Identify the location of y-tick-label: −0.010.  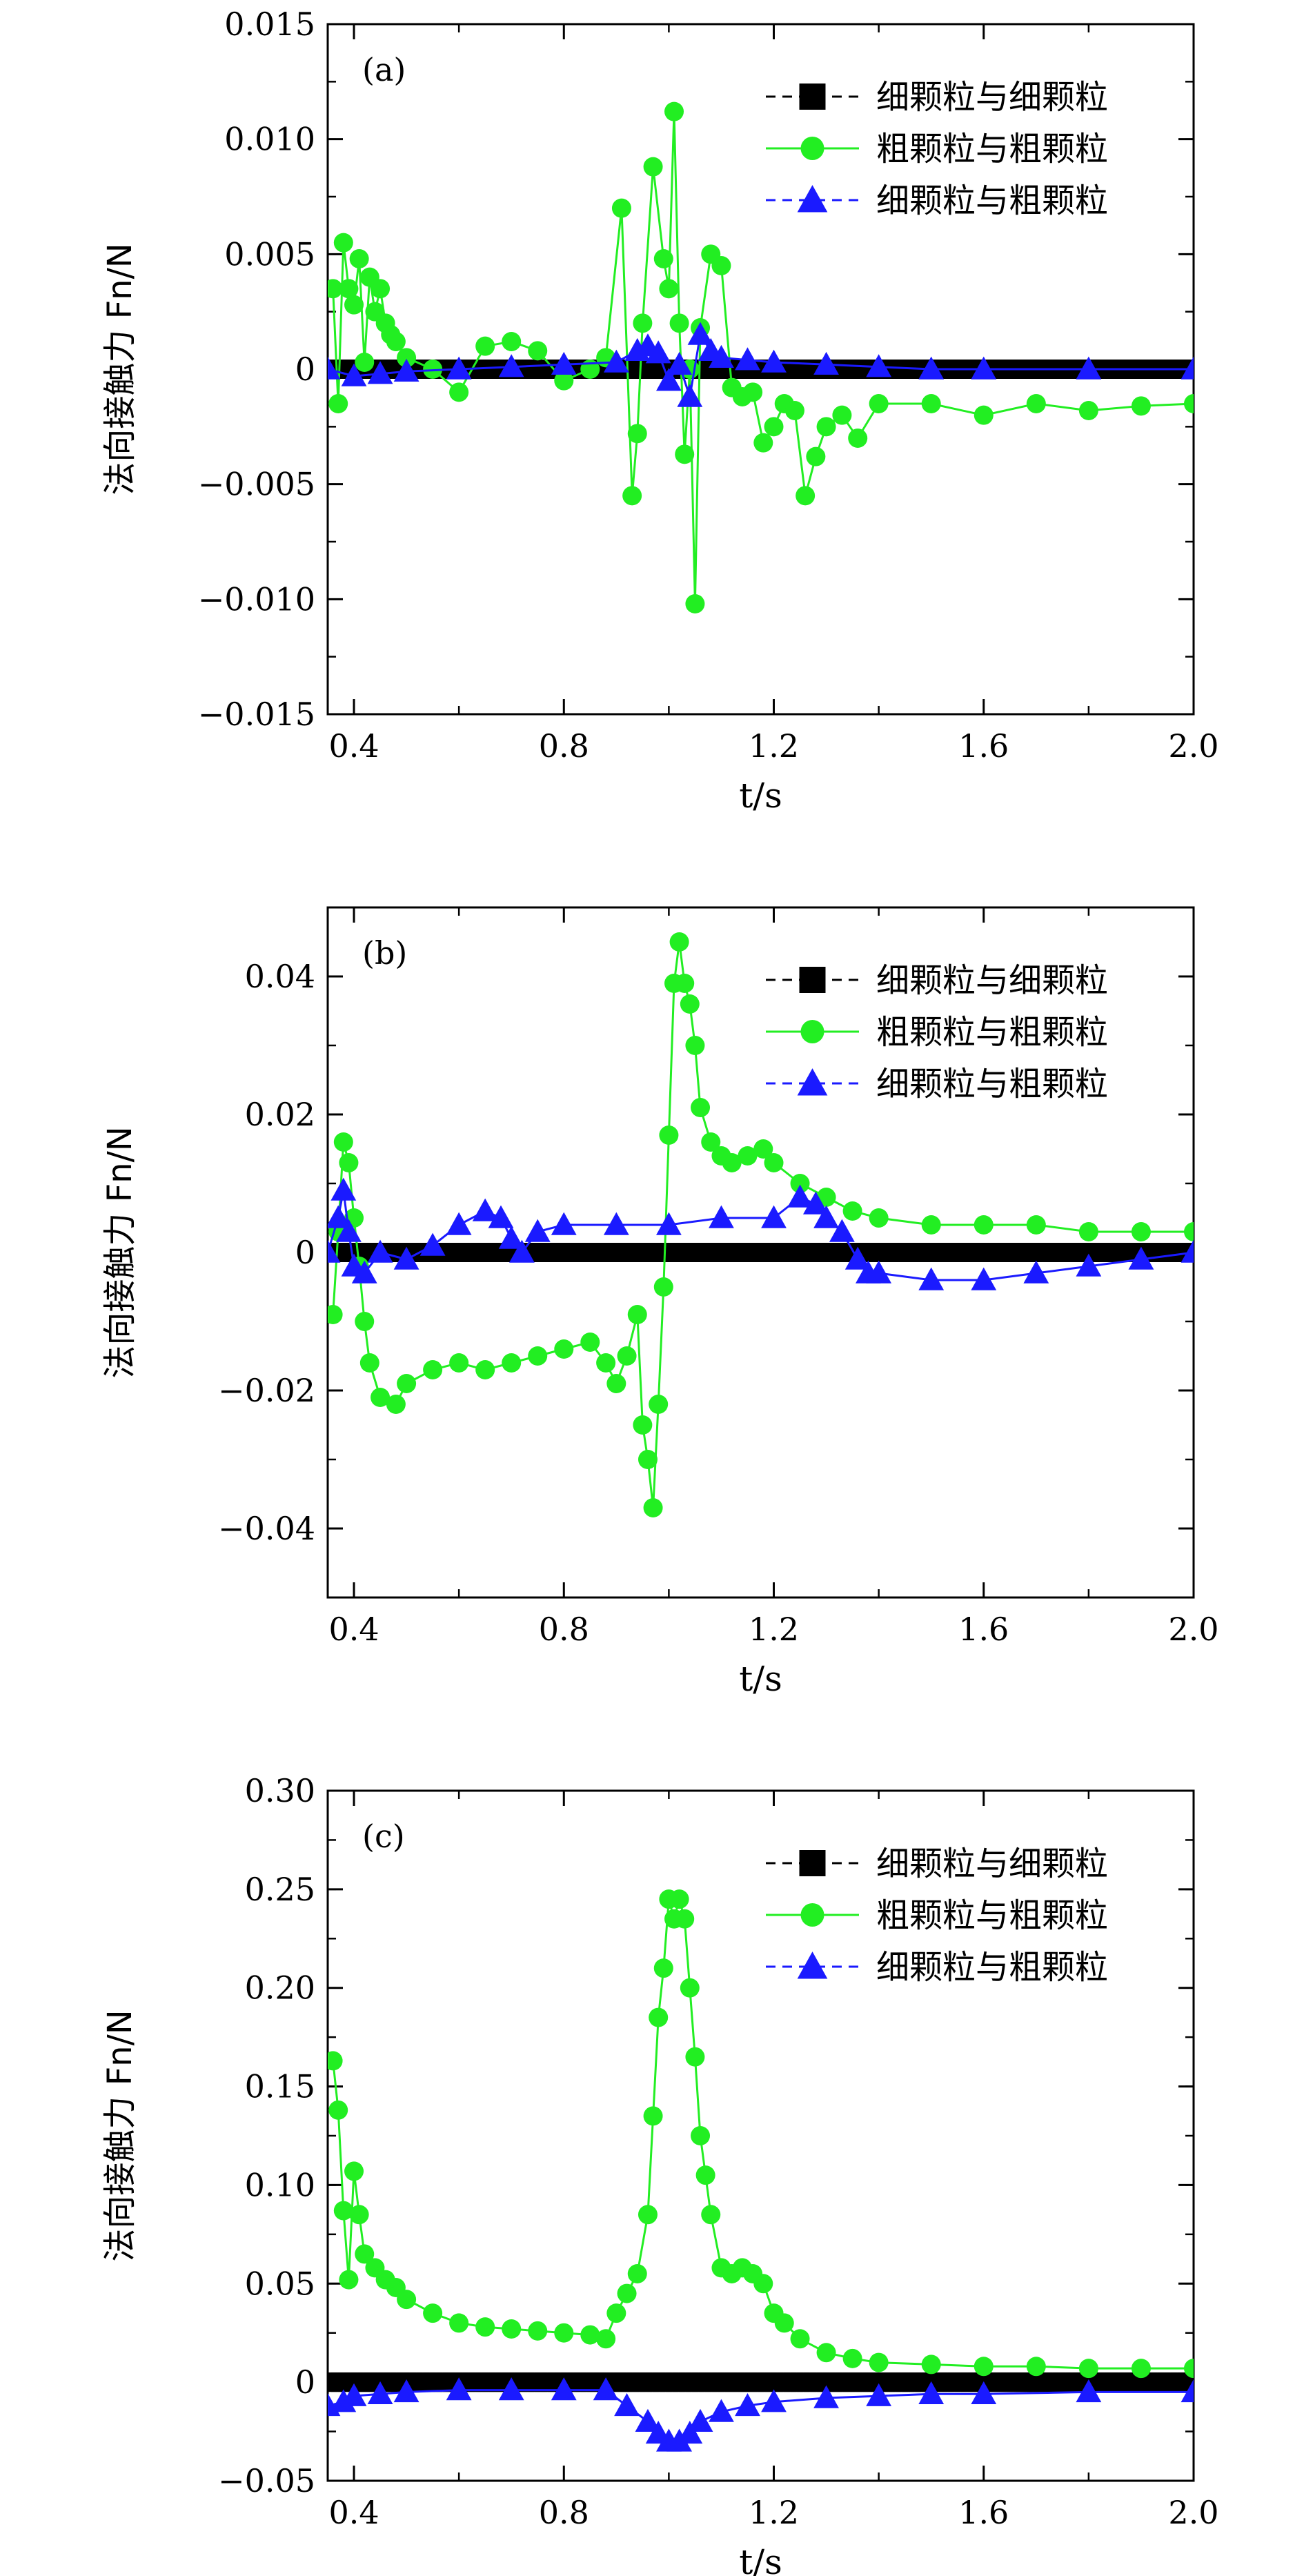
(256, 599).